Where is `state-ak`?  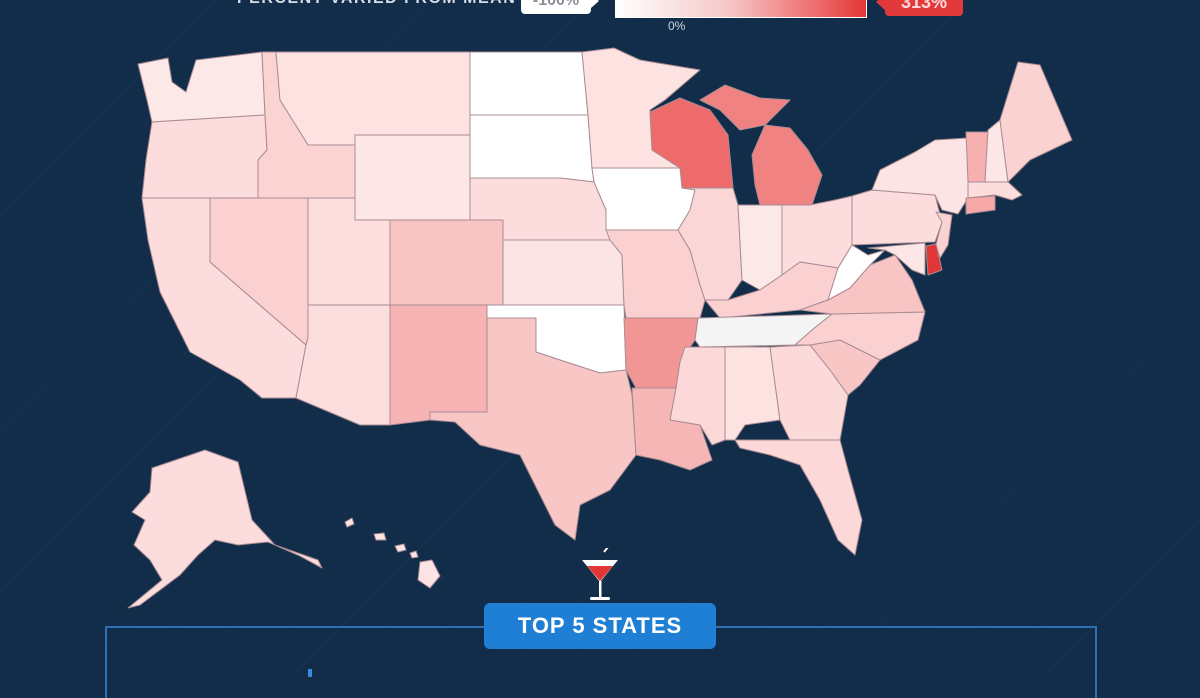
state-ak is located at coordinates (225, 529).